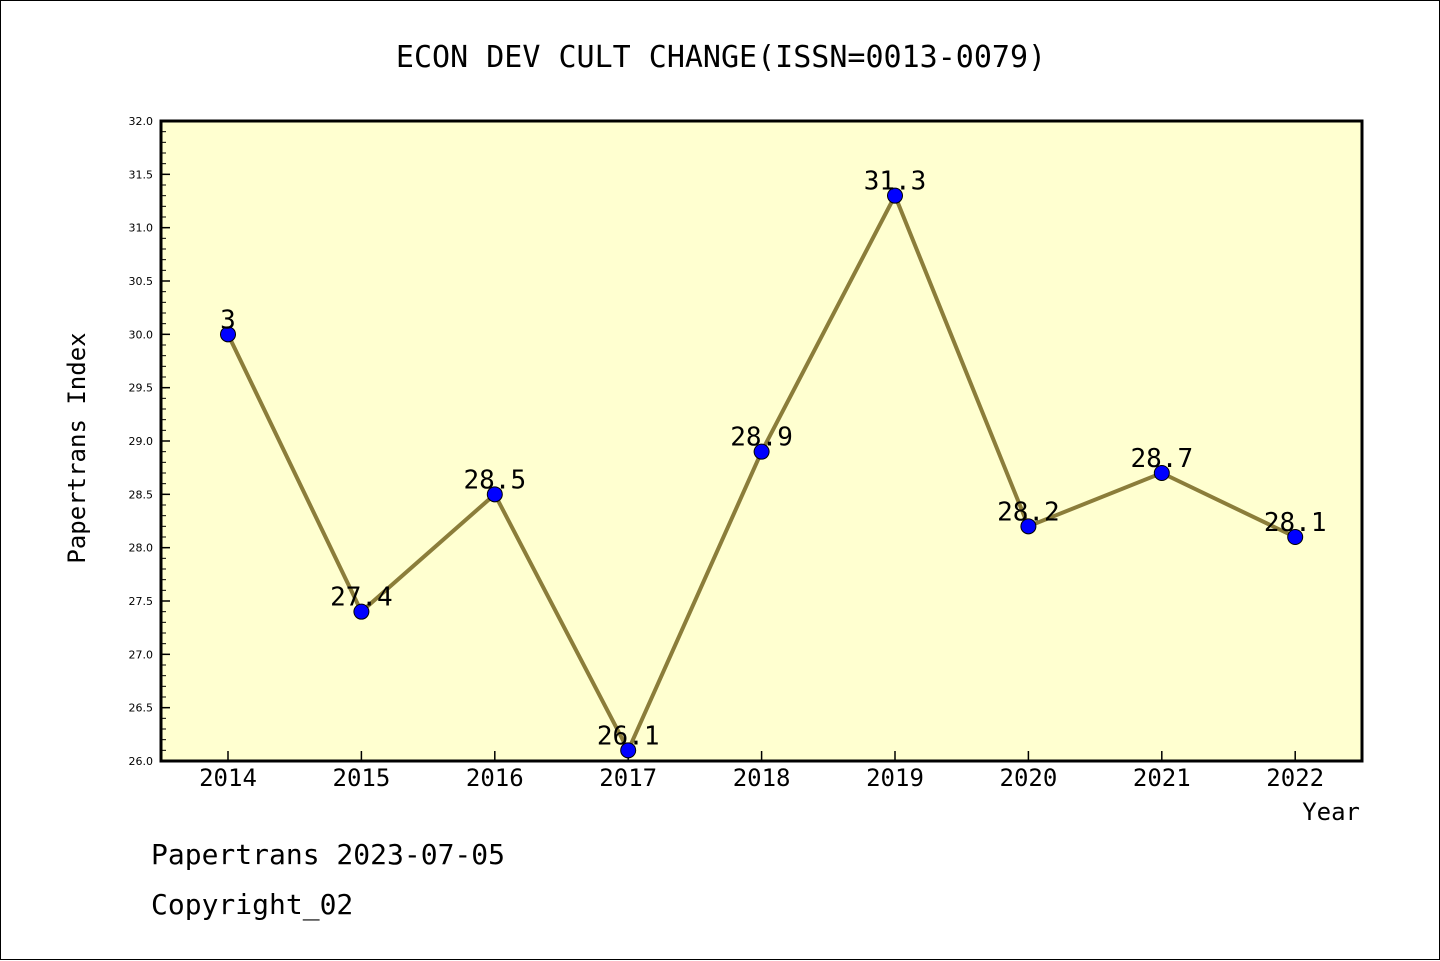 The image size is (1440, 961). Describe the element at coordinates (141, 601) in the screenshot. I see `y-tick-label: 27.5` at that location.